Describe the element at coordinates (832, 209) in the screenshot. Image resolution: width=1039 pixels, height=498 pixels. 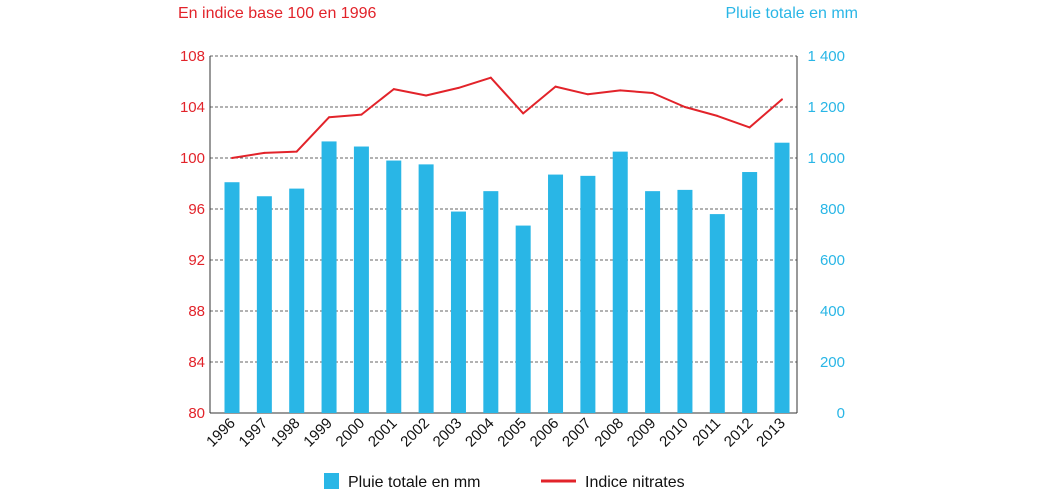
I see `right-tick-label: 800` at that location.